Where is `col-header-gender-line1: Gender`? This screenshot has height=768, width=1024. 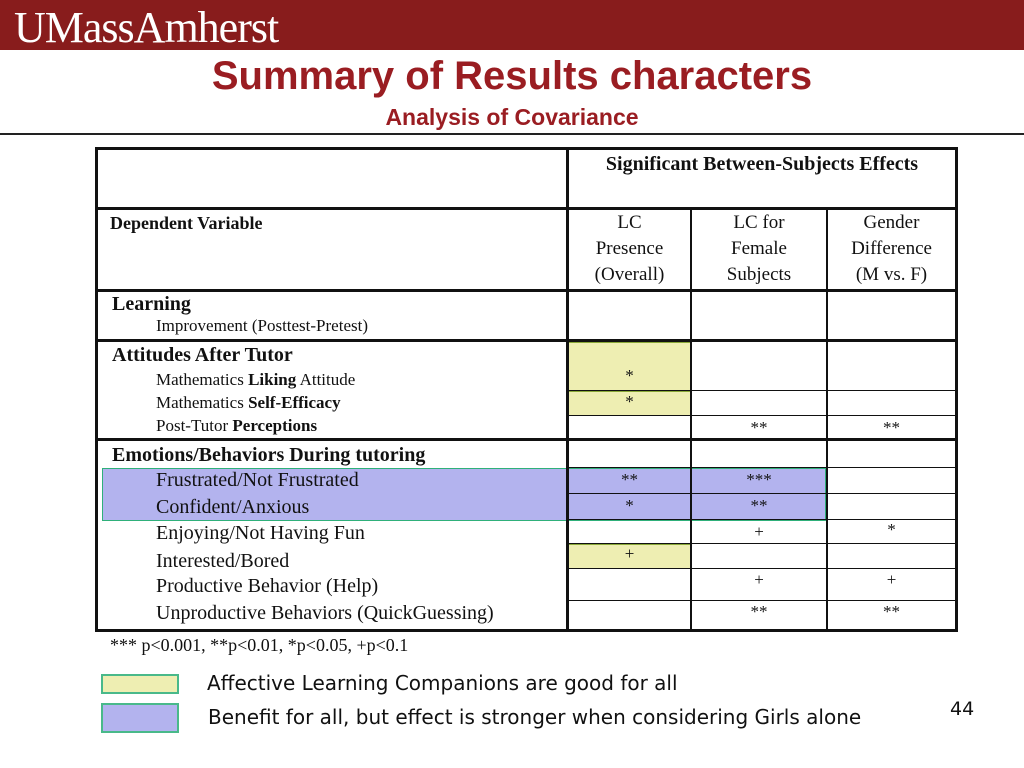 col-header-gender-line1: Gender is located at coordinates (891, 222).